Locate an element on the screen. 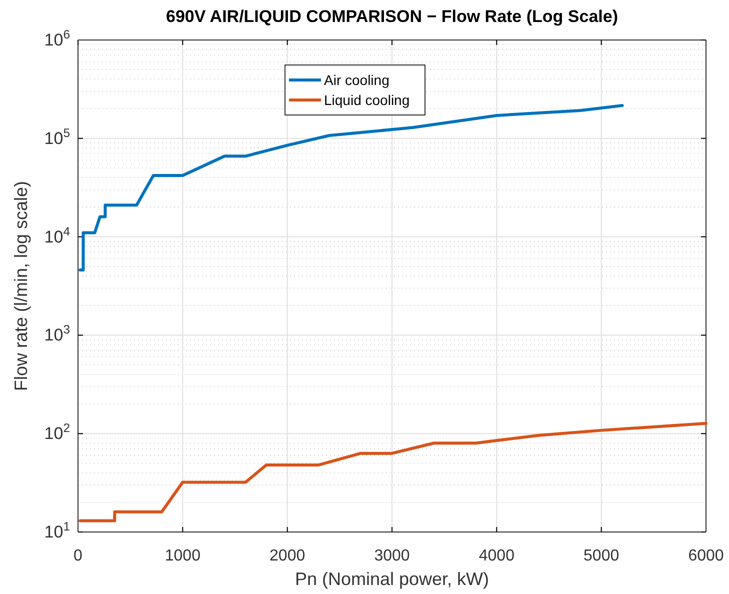 This screenshot has width=729, height=594. x-tick-label: 3000 is located at coordinates (392, 555).